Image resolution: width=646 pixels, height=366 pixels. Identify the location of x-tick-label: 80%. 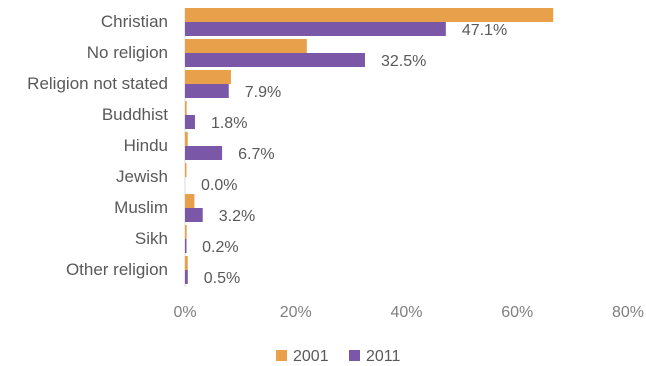
(628, 312).